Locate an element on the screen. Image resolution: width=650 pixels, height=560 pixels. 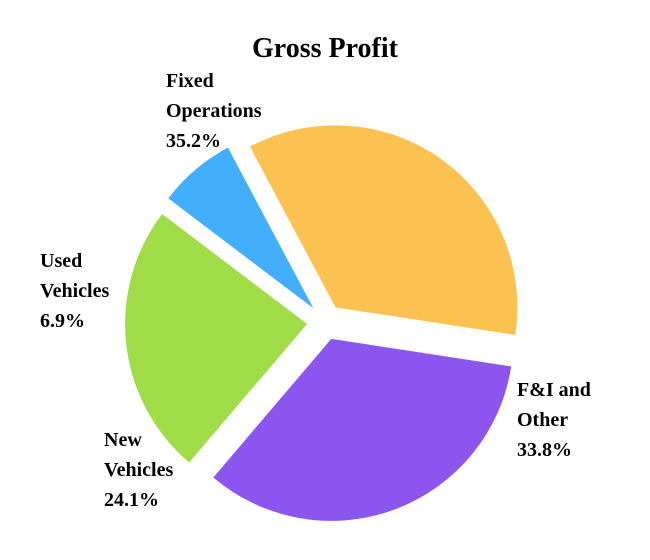
slice-name-line: Operations is located at coordinates (214, 111).